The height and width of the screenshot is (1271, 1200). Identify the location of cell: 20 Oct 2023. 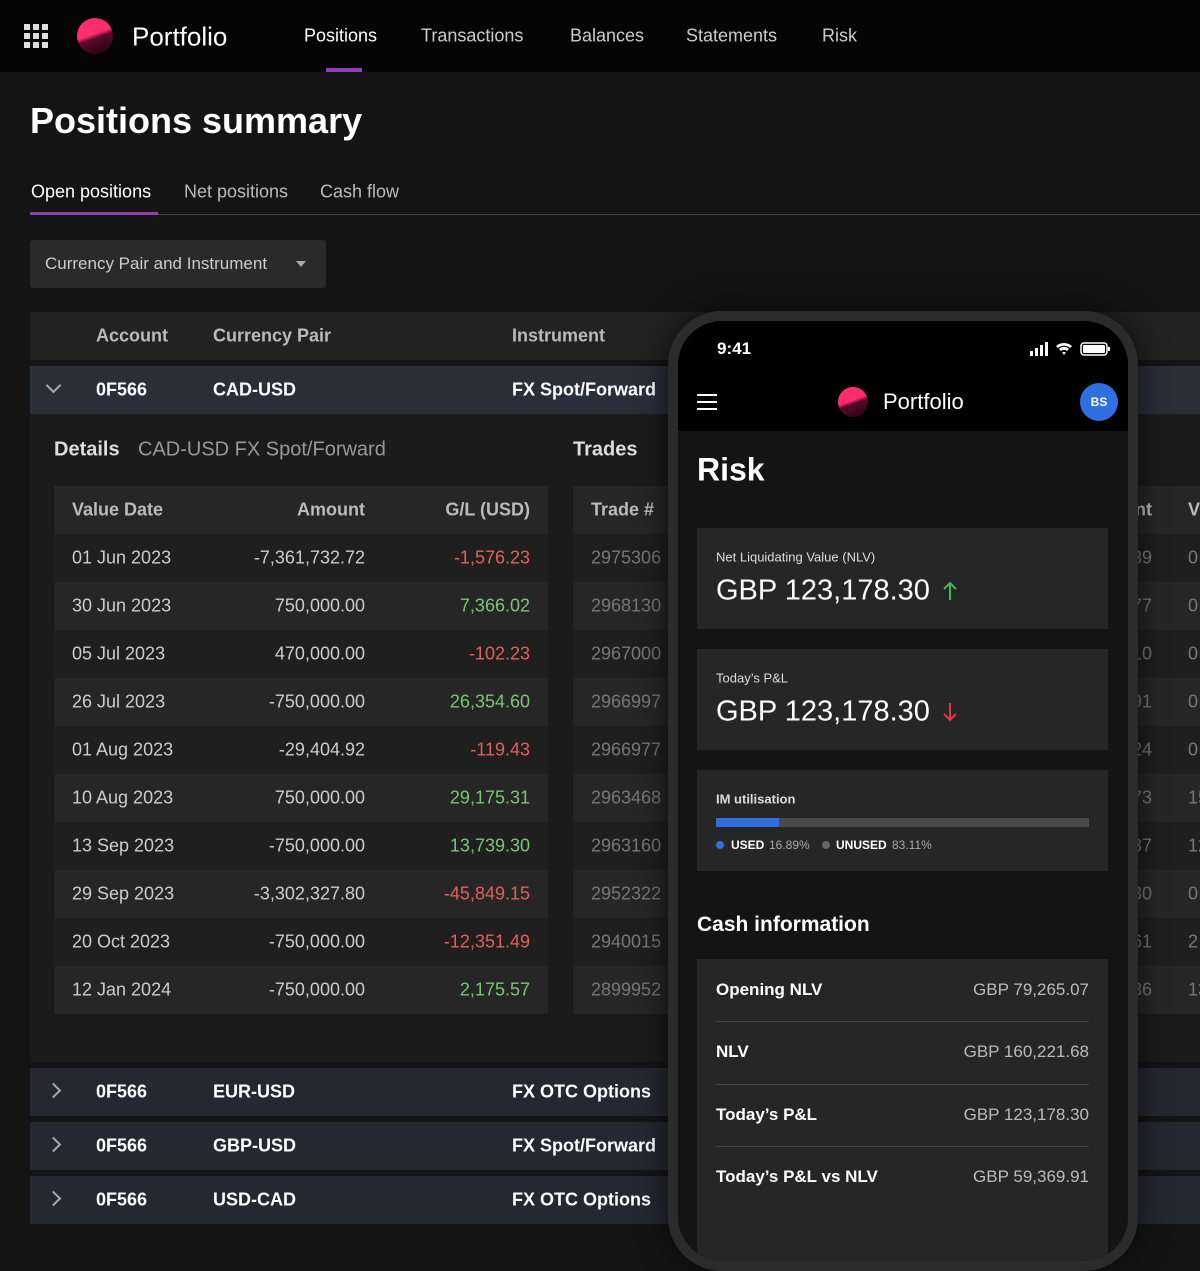
(121, 941).